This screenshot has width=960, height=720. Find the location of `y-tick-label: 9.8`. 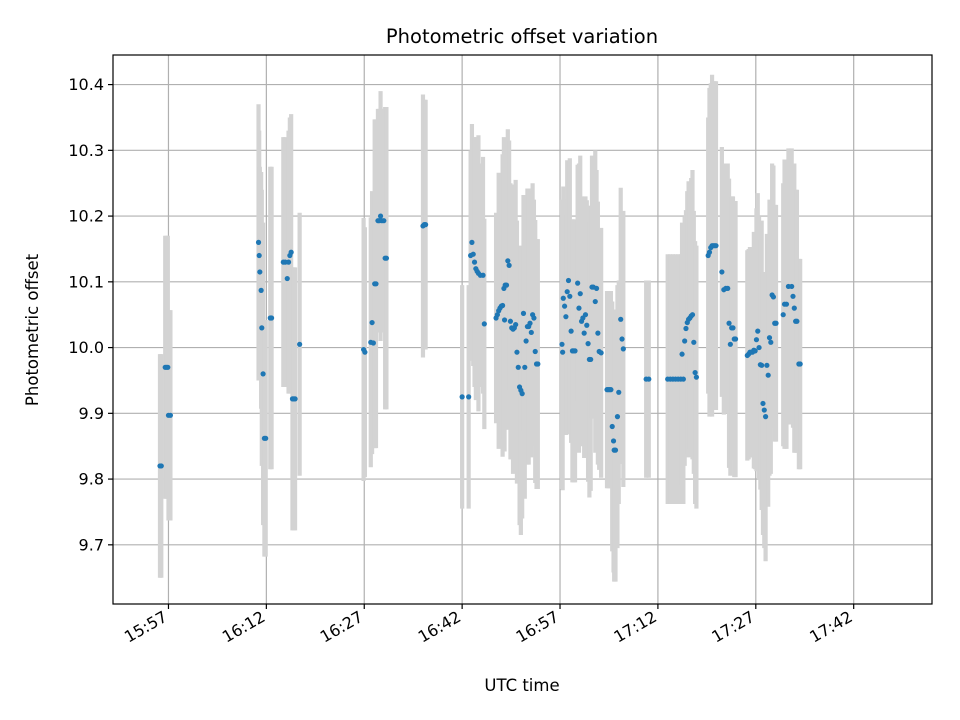

y-tick-label: 9.8 is located at coordinates (91, 479).